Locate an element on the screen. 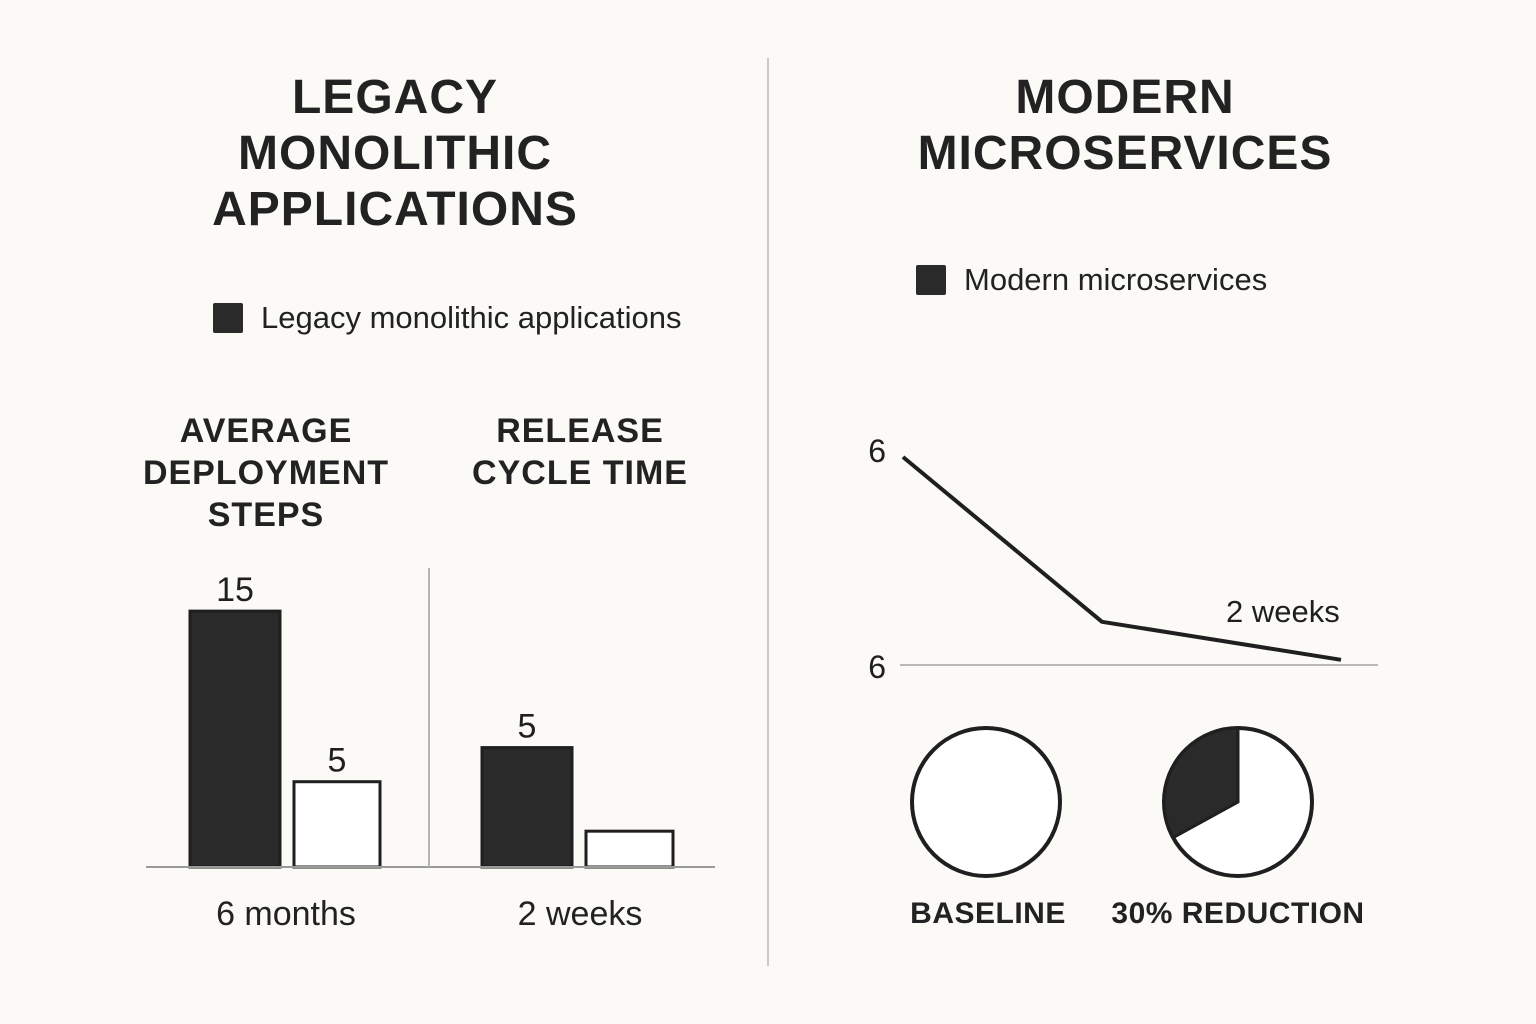 The image size is (1536, 1024). subtitle-deployment-steps: AVERAGE DEPLOYMENT STEPS is located at coordinates (266, 473).